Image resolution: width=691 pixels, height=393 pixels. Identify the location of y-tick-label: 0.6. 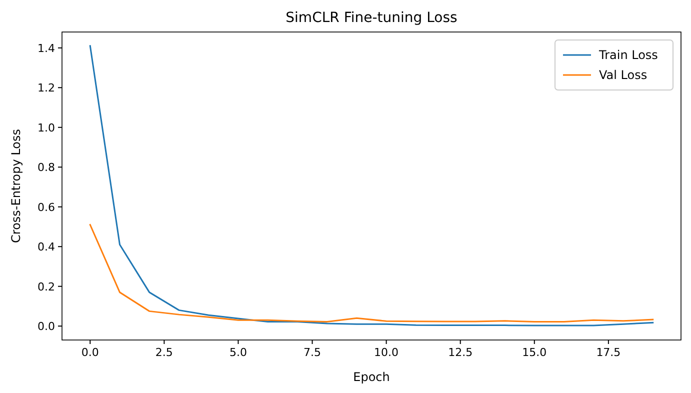
(46, 207).